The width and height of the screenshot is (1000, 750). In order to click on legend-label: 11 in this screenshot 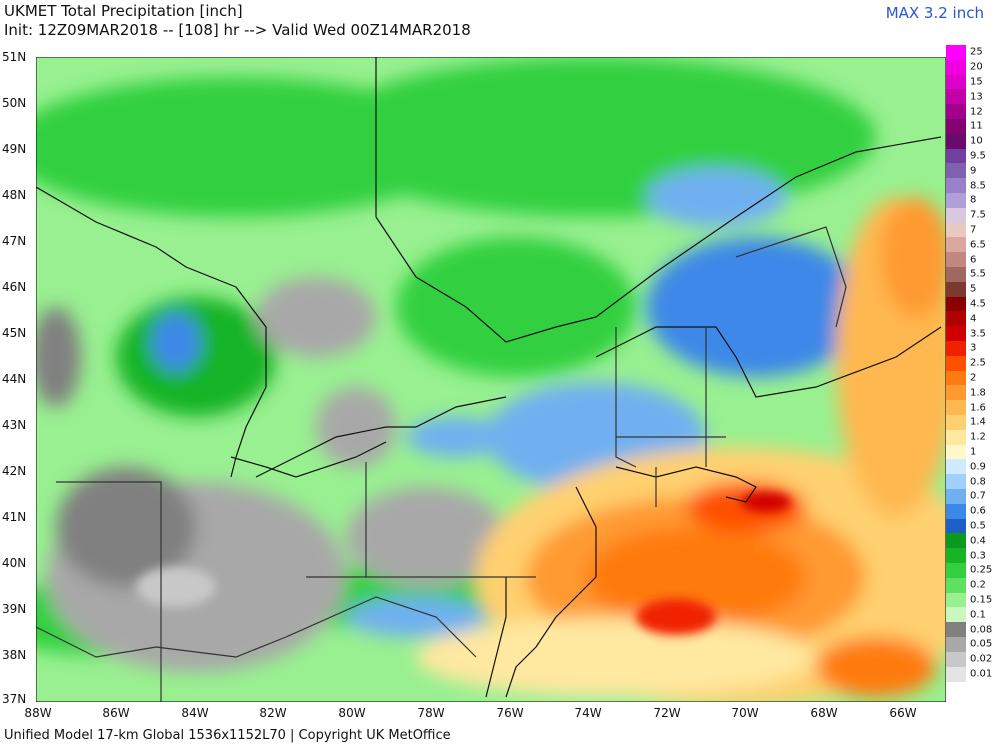, I will do `click(976, 126)`.